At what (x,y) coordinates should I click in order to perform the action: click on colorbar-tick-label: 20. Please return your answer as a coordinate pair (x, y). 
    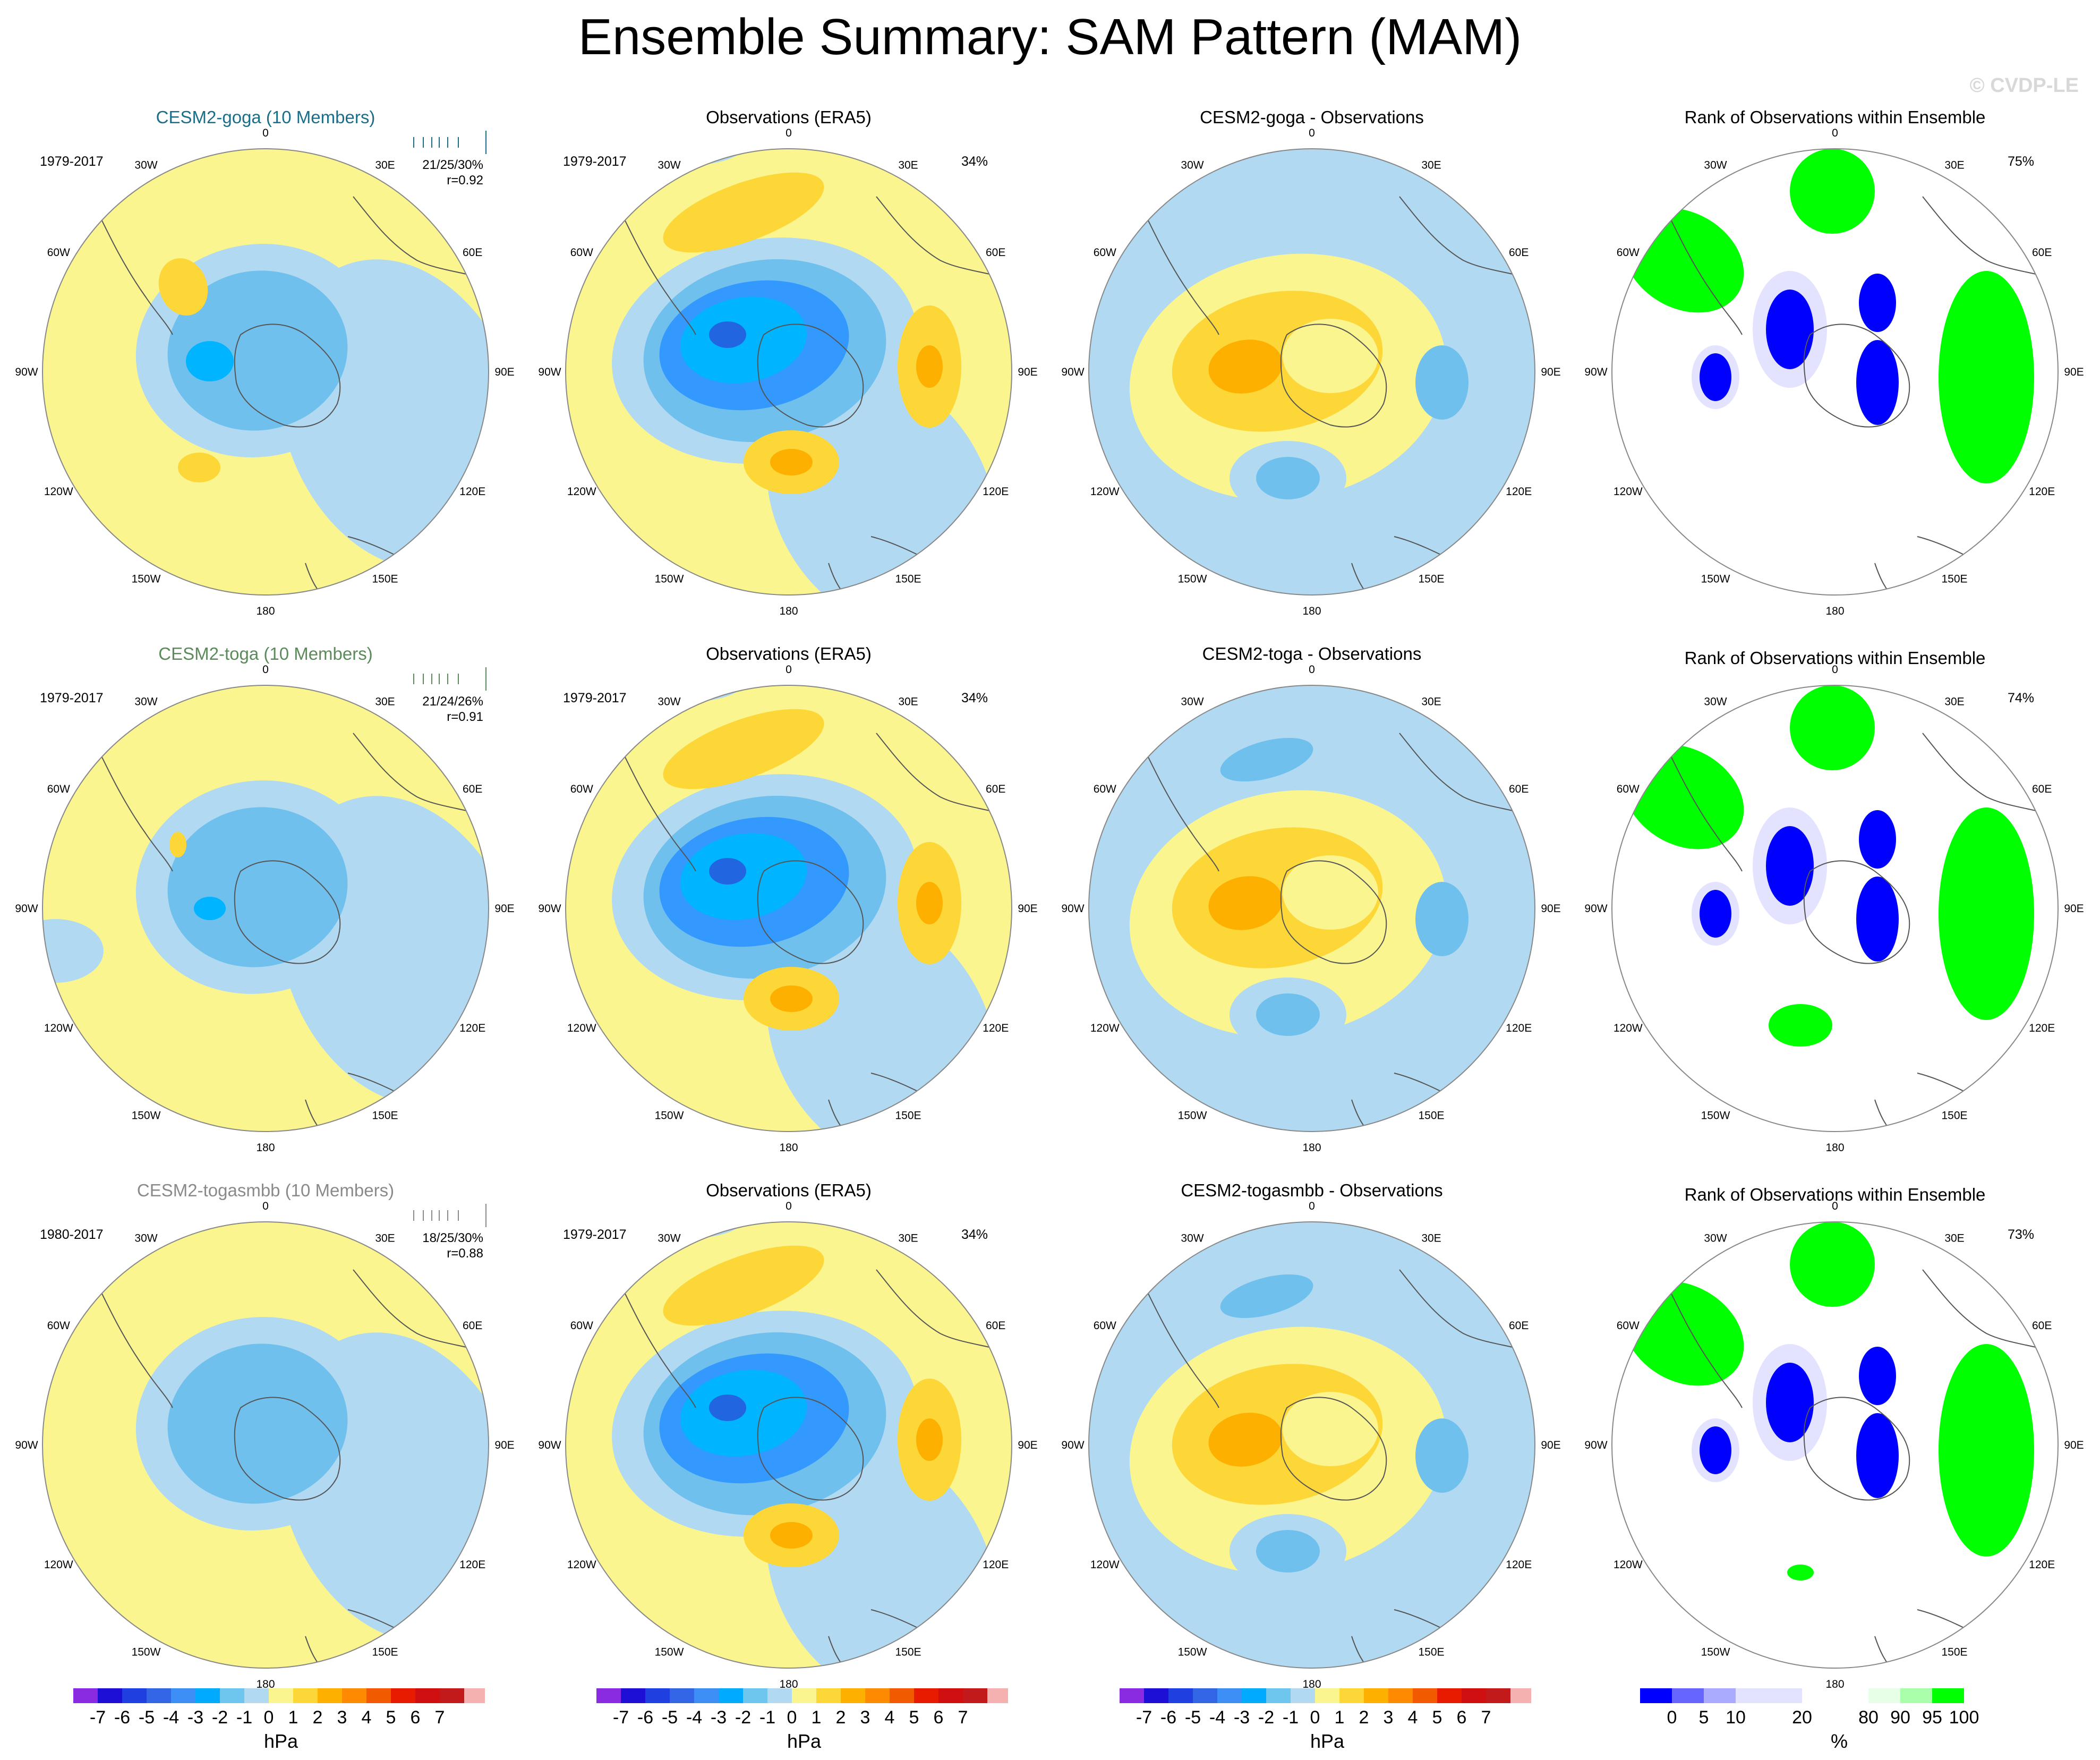
    Looking at the image, I should click on (1802, 1717).